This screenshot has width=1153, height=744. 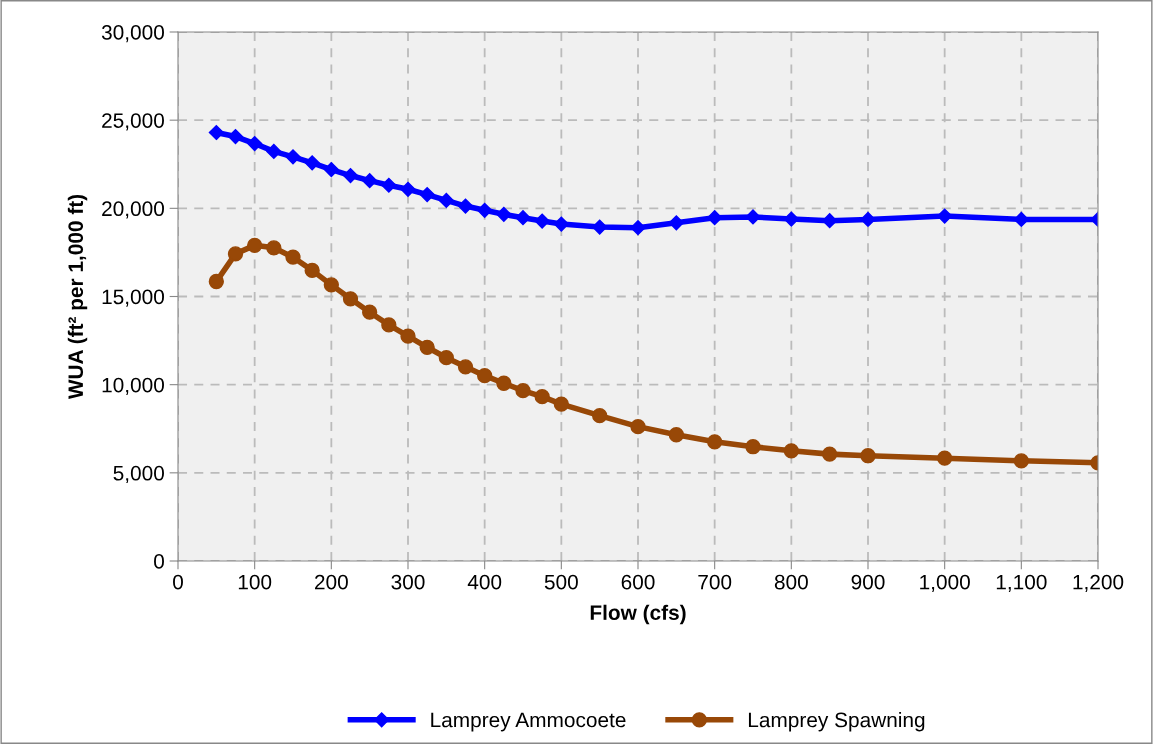 What do you see at coordinates (791, 582) in the screenshot?
I see `x-tick-label: 800` at bounding box center [791, 582].